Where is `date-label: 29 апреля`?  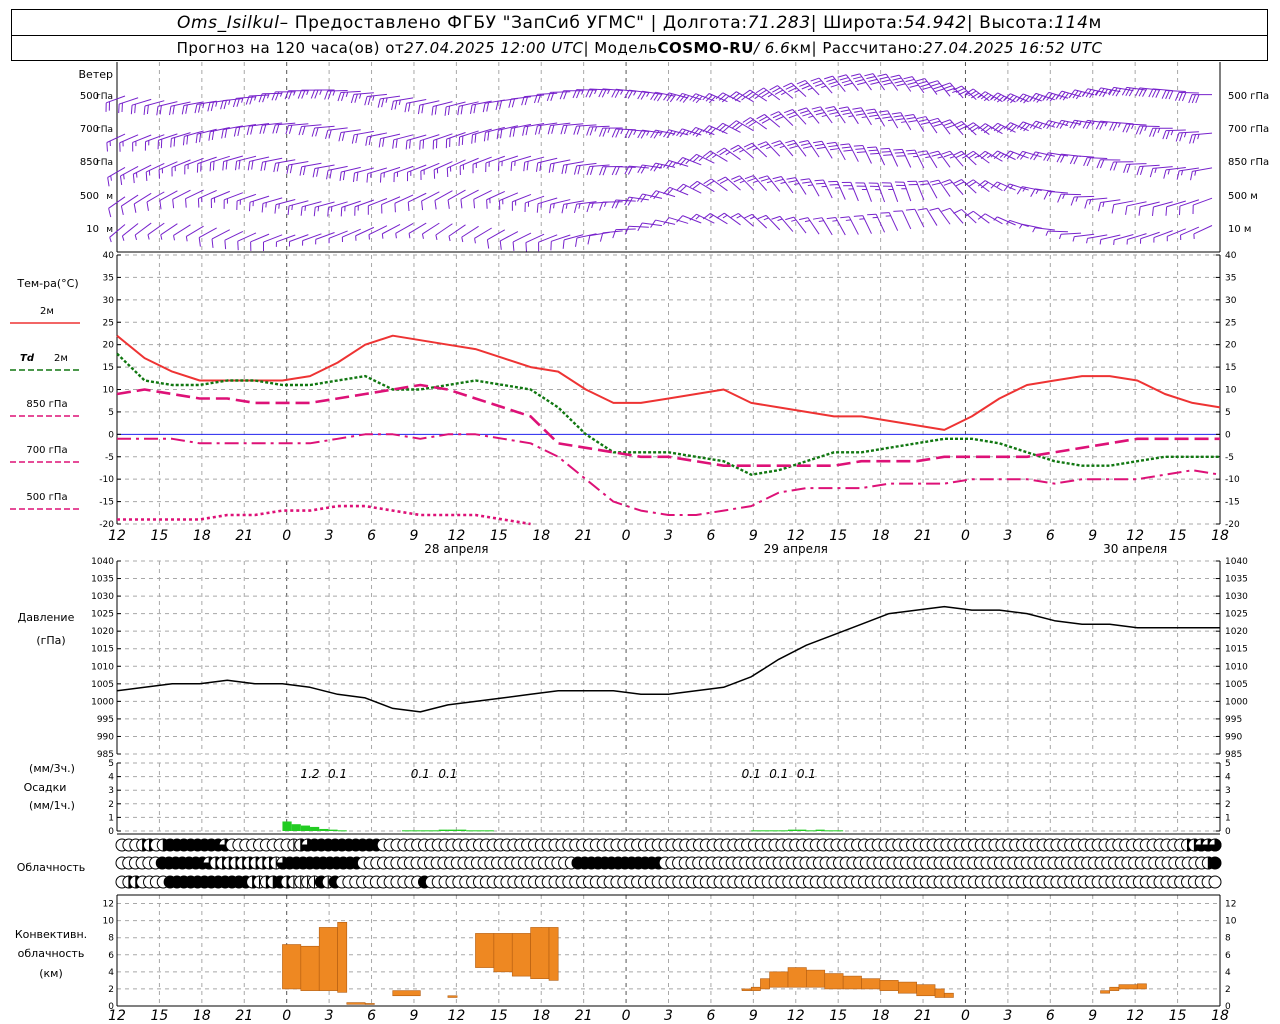
date-label: 29 апреля is located at coordinates (796, 549).